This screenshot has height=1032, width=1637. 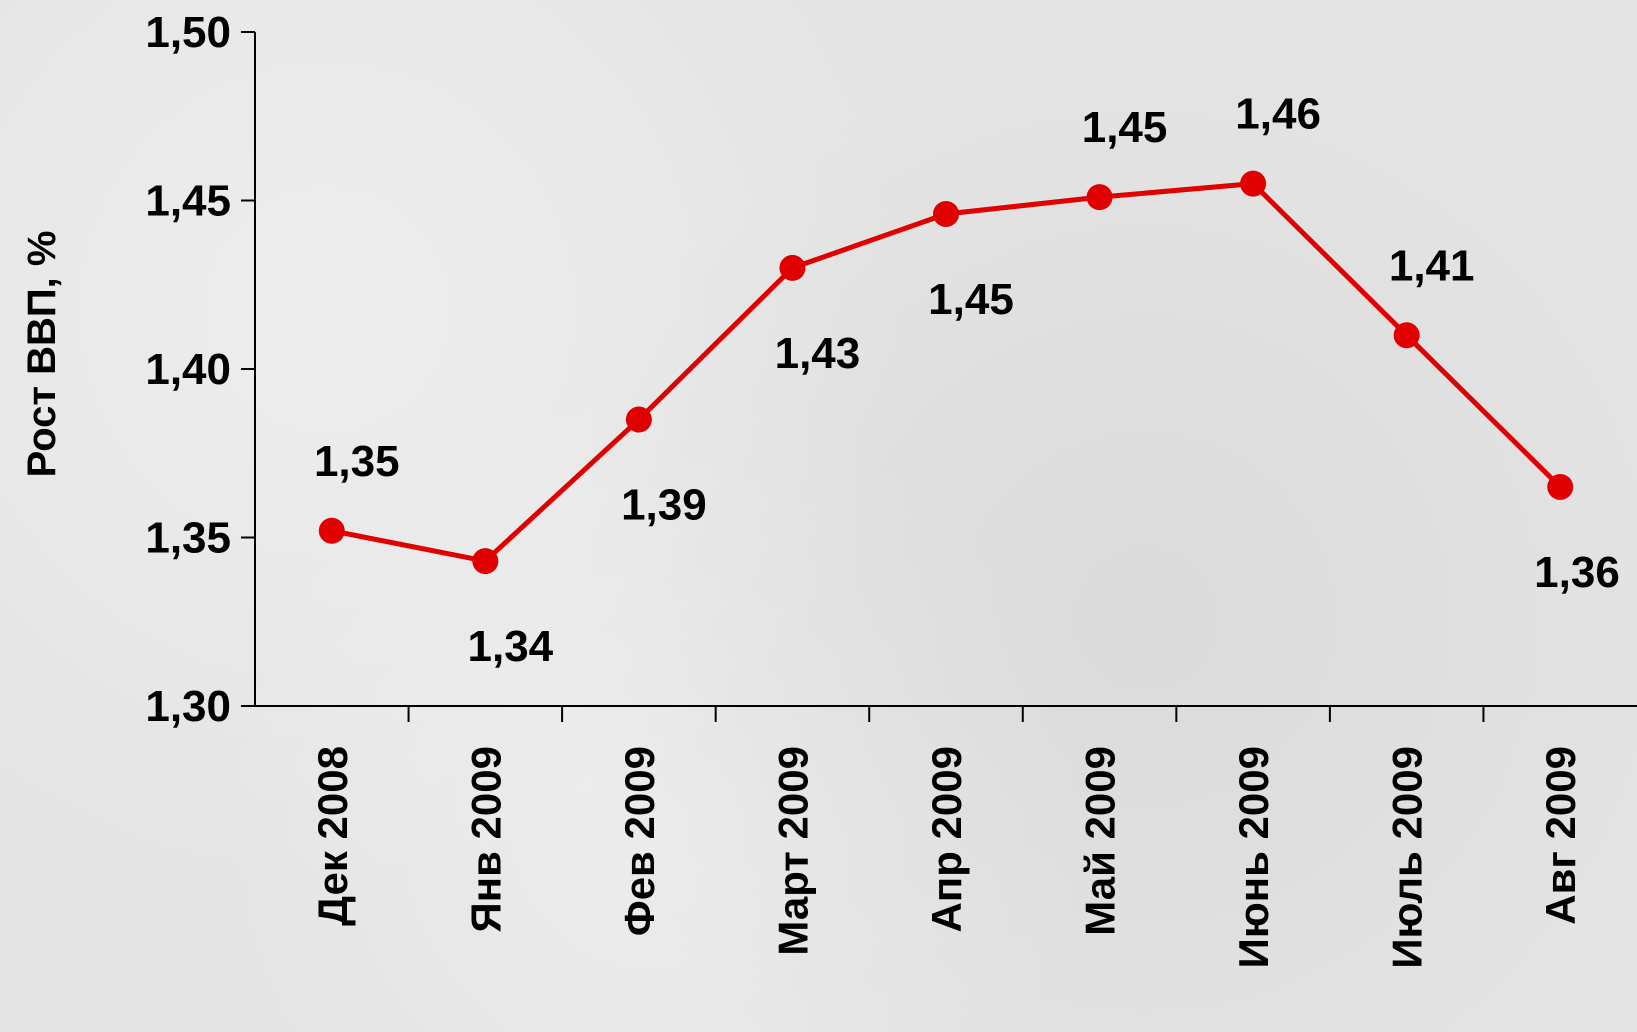 What do you see at coordinates (188, 369) in the screenshot?
I see `y-tick-label: 1,40` at bounding box center [188, 369].